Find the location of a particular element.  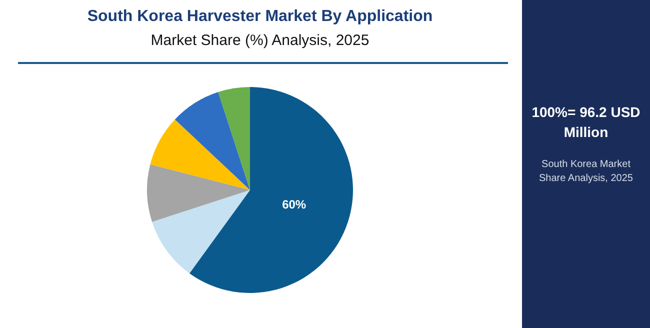

text: 100%= 96.2 USD Million is located at coordinates (586, 122).